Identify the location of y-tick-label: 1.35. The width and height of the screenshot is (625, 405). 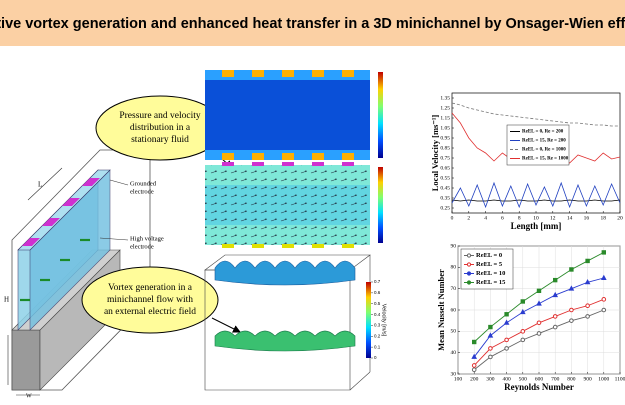
(445, 98).